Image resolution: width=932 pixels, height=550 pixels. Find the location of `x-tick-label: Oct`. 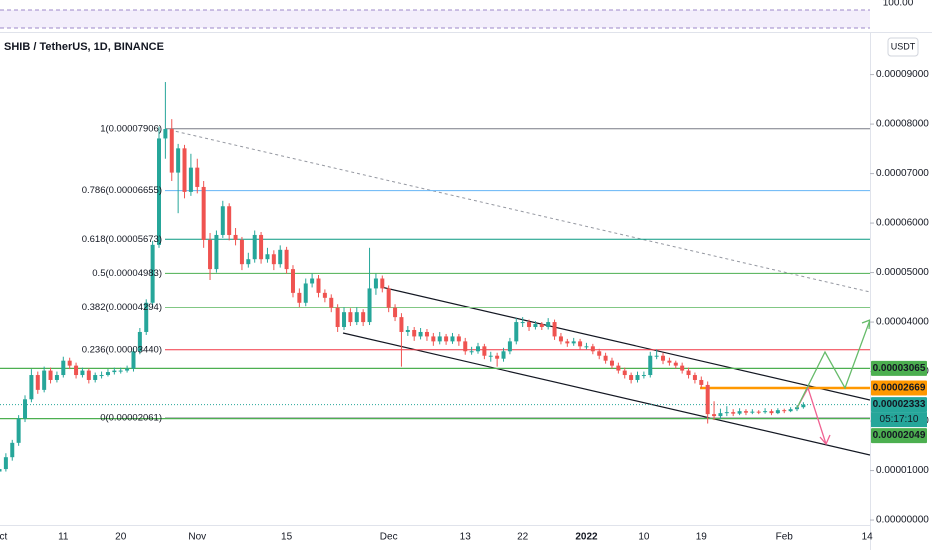

x-tick-label: Oct is located at coordinates (3, 537).